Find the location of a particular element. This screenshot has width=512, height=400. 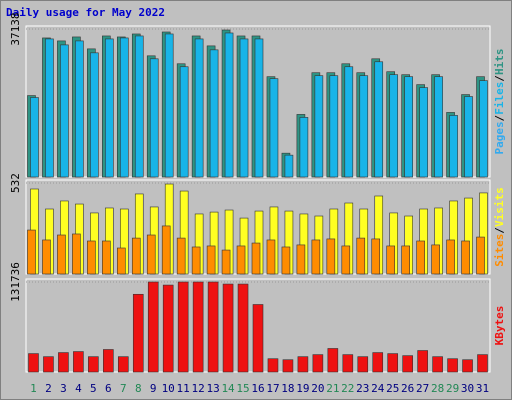

x-tick-label: 15 is located at coordinates (242, 388).